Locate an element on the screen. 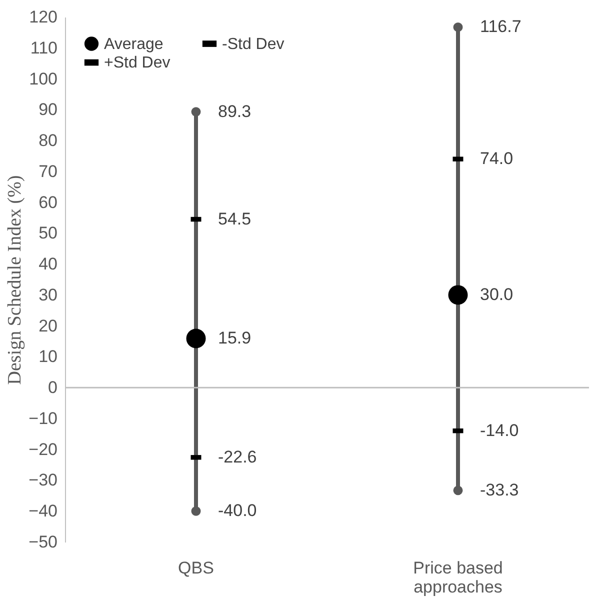 Image resolution: width=605 pixels, height=616 pixels. y-tick-label: 0 is located at coordinates (53, 388).